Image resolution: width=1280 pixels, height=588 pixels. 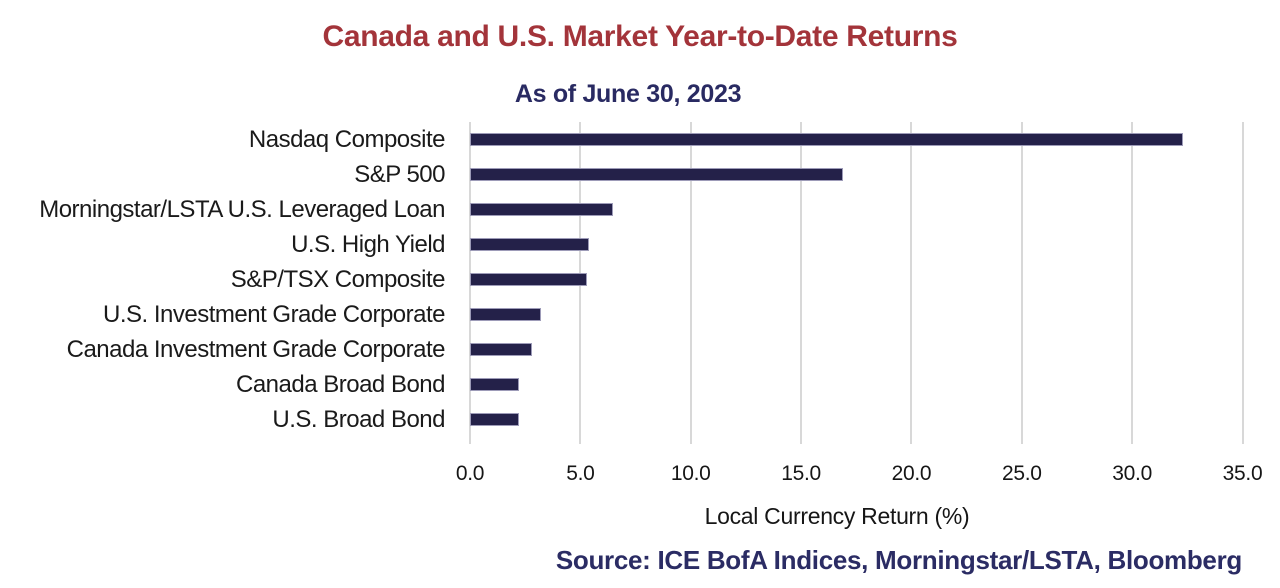 What do you see at coordinates (256, 349) in the screenshot?
I see `category-label: Canada Investment Grade Corporate` at bounding box center [256, 349].